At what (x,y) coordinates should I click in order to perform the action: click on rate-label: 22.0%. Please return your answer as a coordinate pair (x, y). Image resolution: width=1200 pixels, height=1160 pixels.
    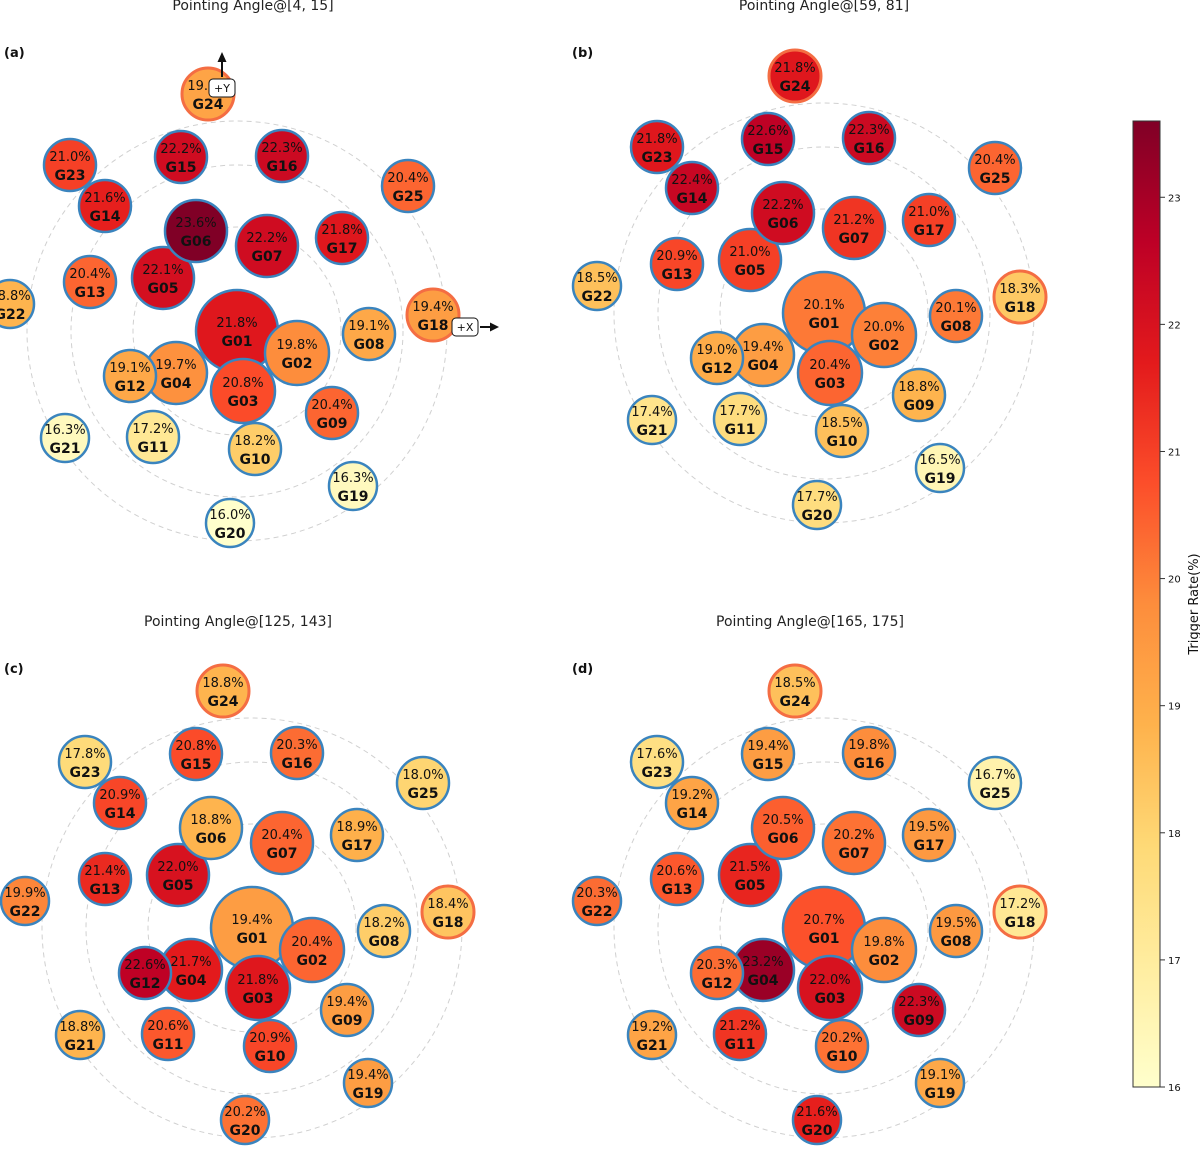
    Looking at the image, I should click on (829, 980).